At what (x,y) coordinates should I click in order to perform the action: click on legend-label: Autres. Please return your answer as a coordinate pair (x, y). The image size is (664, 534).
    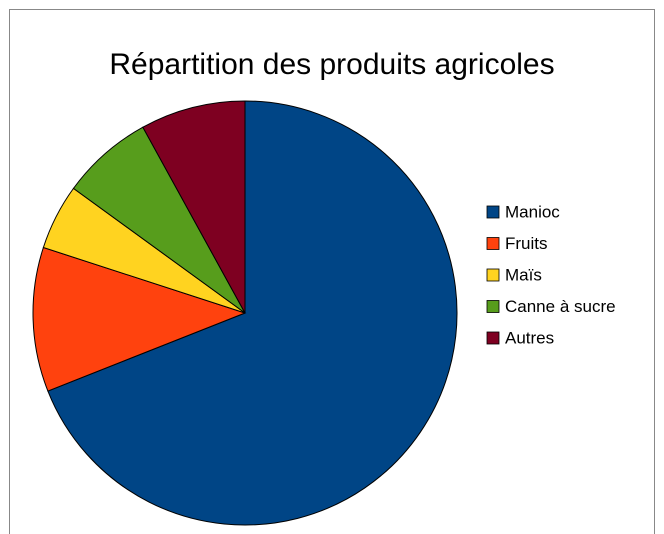
    Looking at the image, I should click on (529, 337).